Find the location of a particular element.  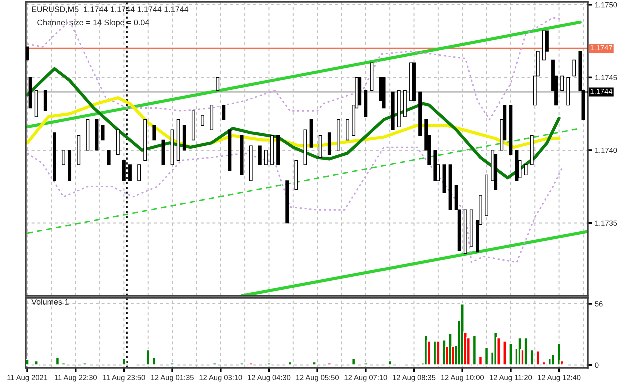

chart-title: EURUSD,M5 1.1744 1.1744 1.1744 1.1744 is located at coordinates (110, 10).